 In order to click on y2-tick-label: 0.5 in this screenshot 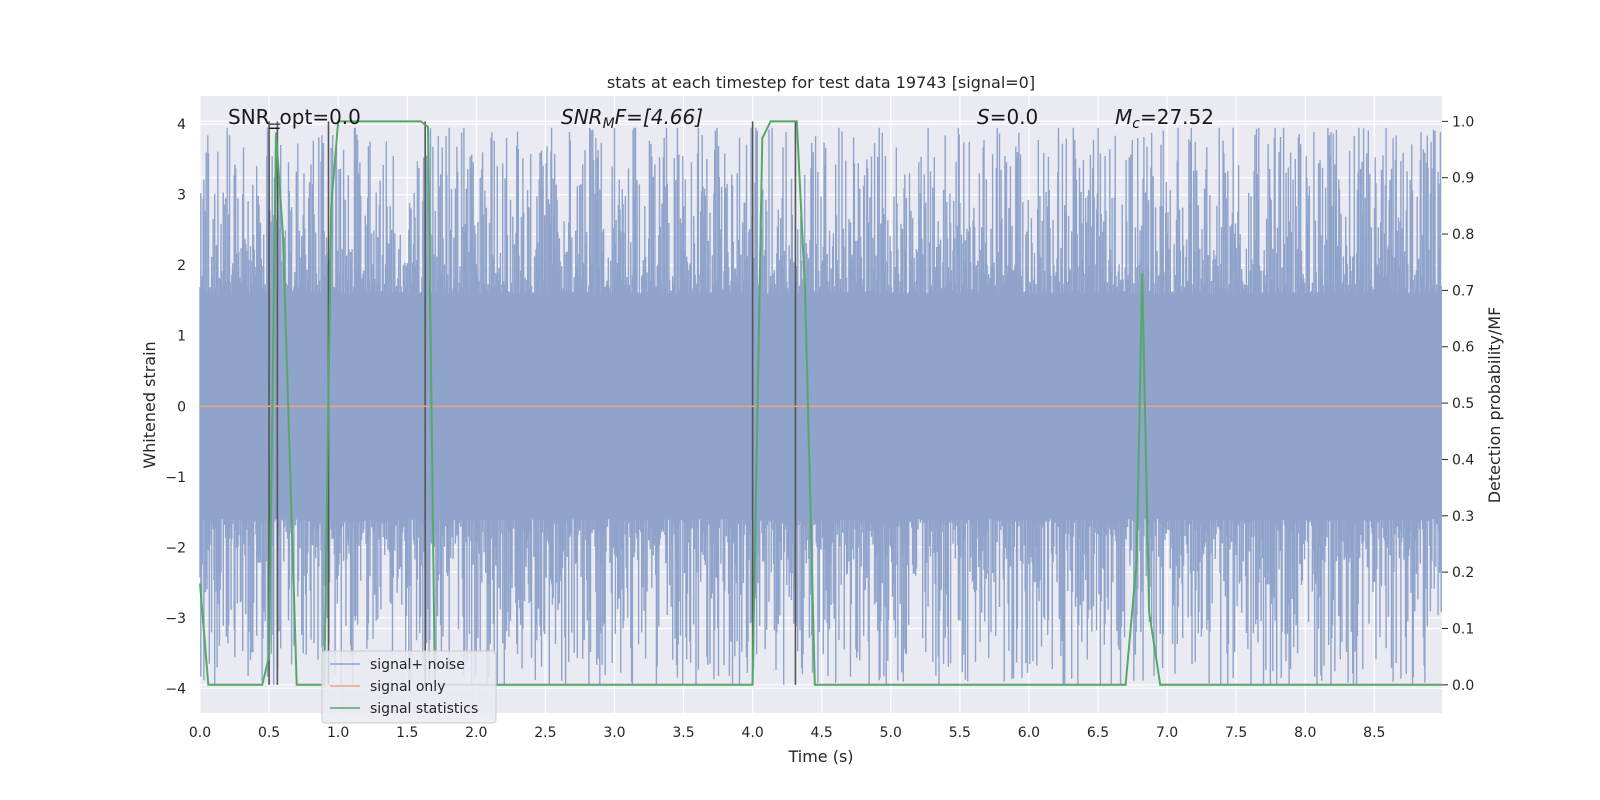, I will do `click(1463, 404)`.